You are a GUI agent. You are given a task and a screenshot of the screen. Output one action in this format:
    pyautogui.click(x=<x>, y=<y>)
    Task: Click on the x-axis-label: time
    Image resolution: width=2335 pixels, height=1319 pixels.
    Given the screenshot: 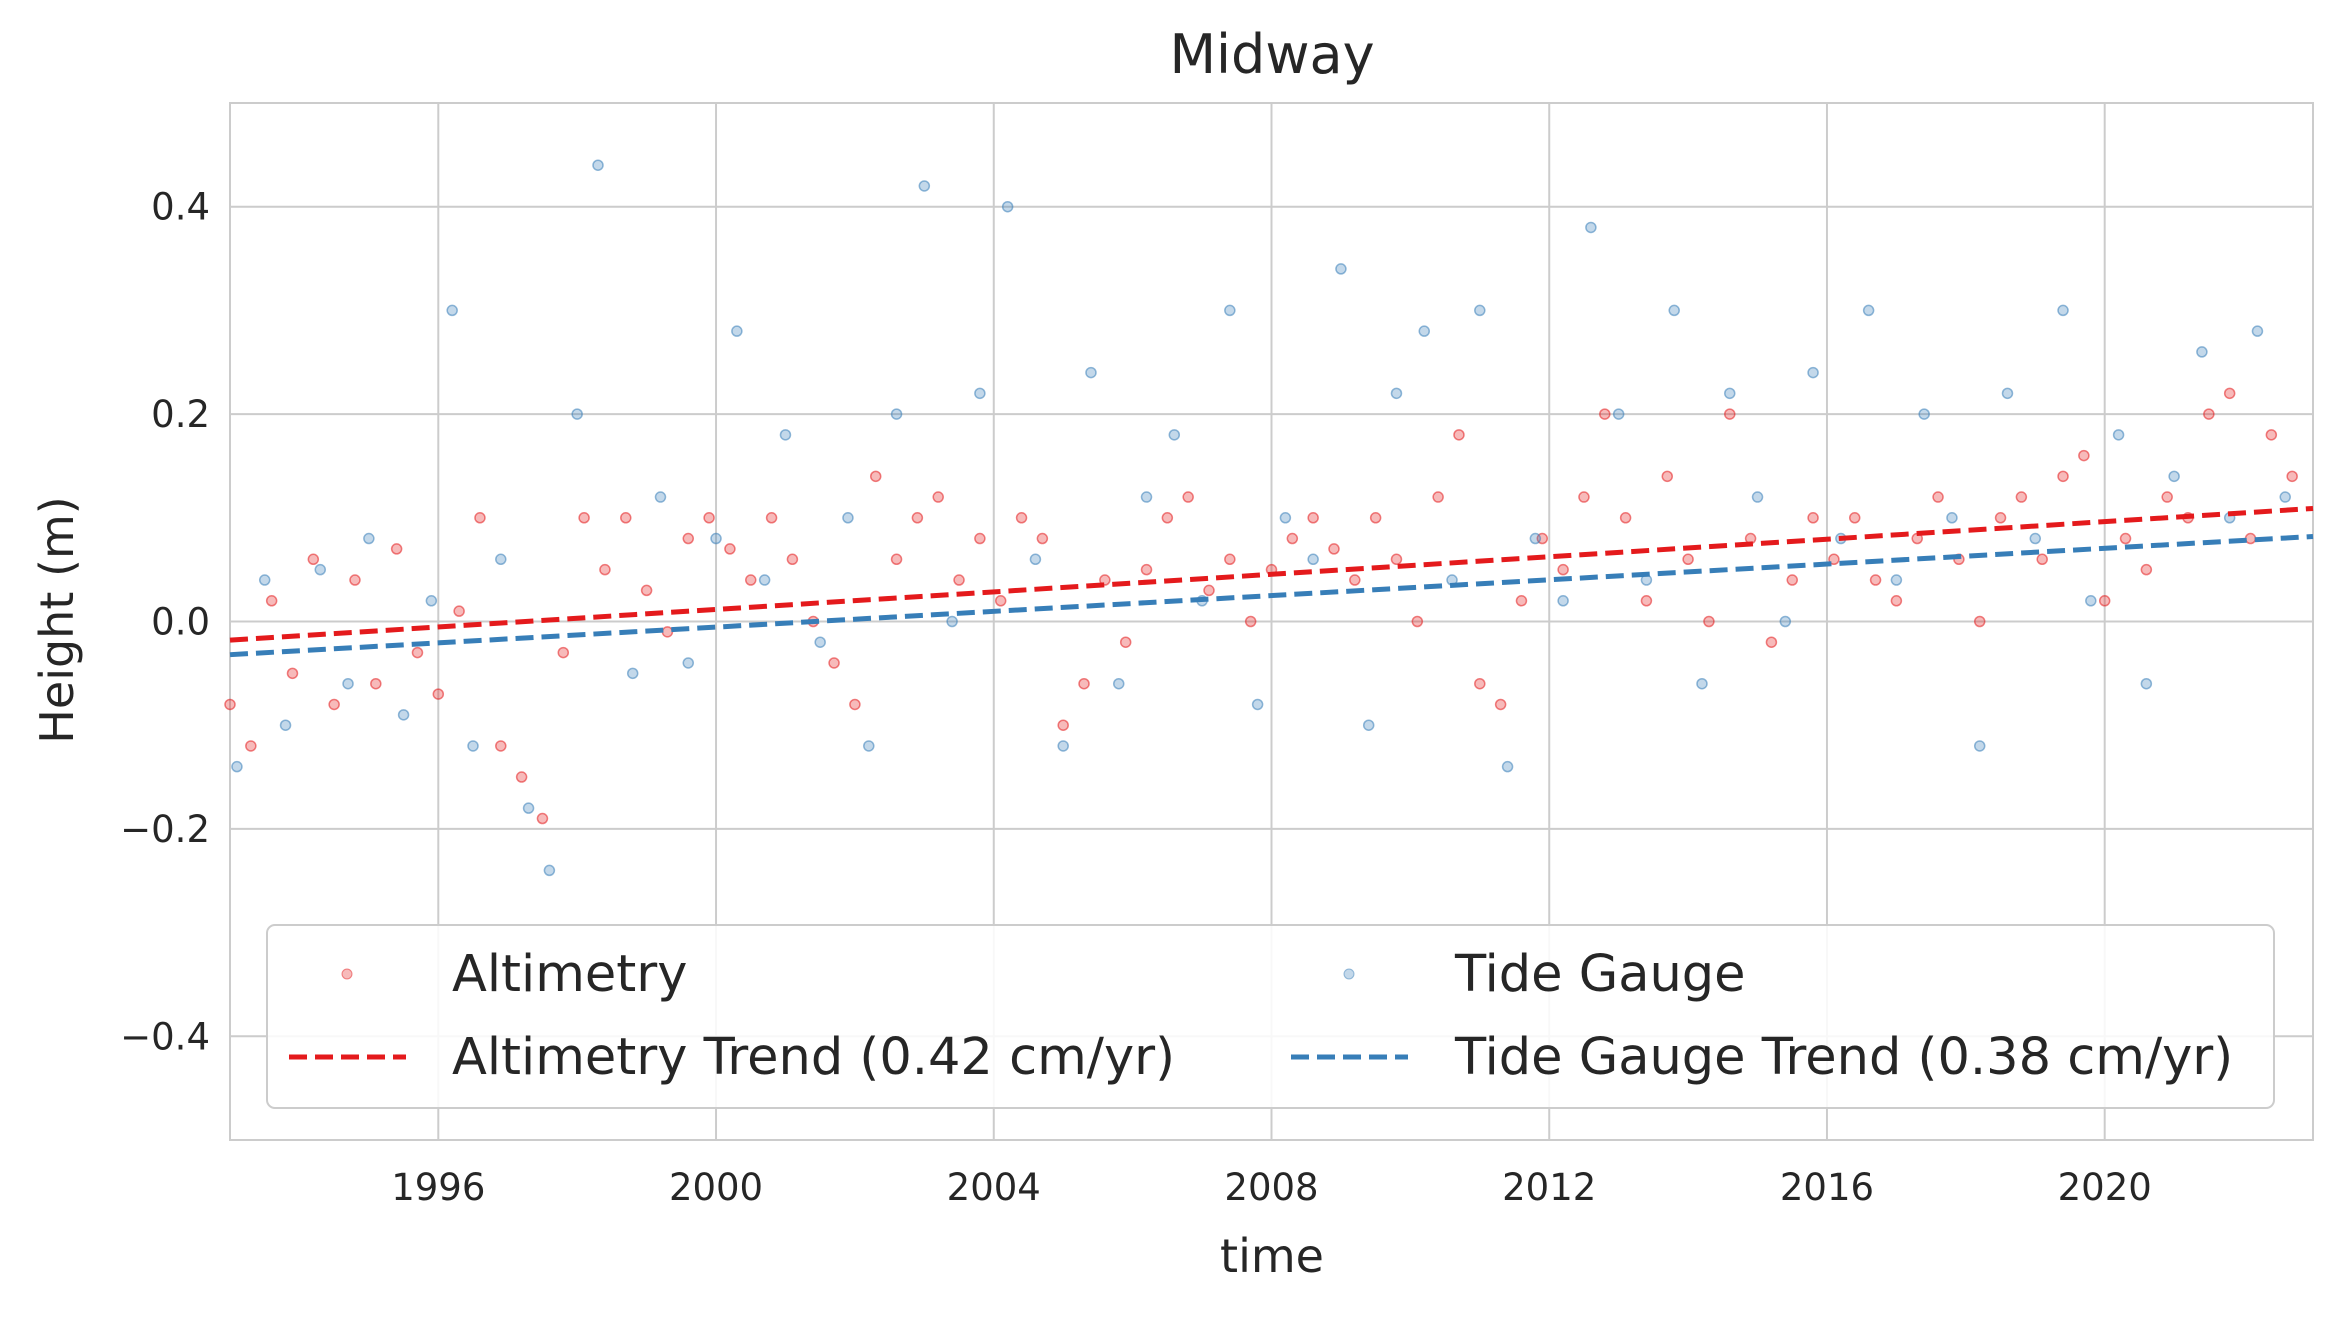 What is the action you would take?
    pyautogui.click(x=1272, y=1256)
    